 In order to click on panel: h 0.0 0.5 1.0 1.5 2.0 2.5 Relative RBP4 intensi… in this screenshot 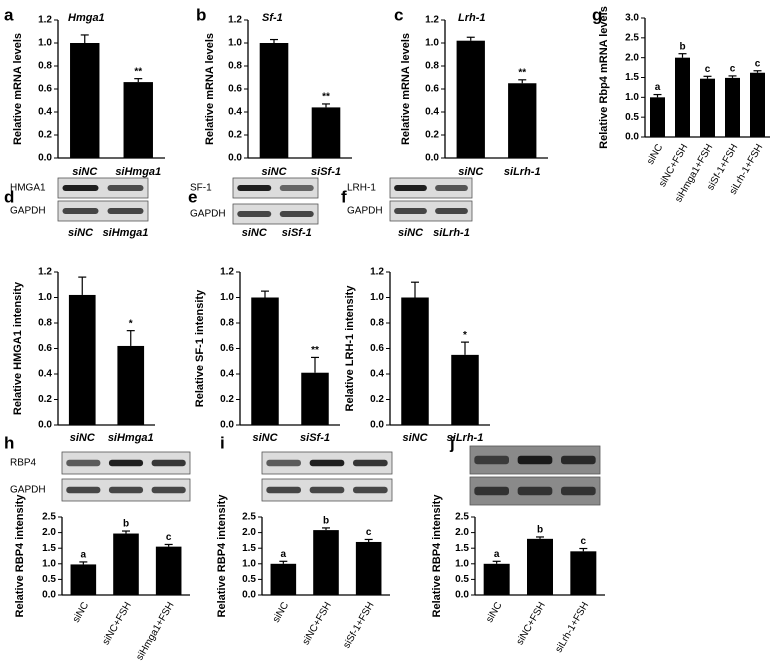, I will do `click(97, 547)`.